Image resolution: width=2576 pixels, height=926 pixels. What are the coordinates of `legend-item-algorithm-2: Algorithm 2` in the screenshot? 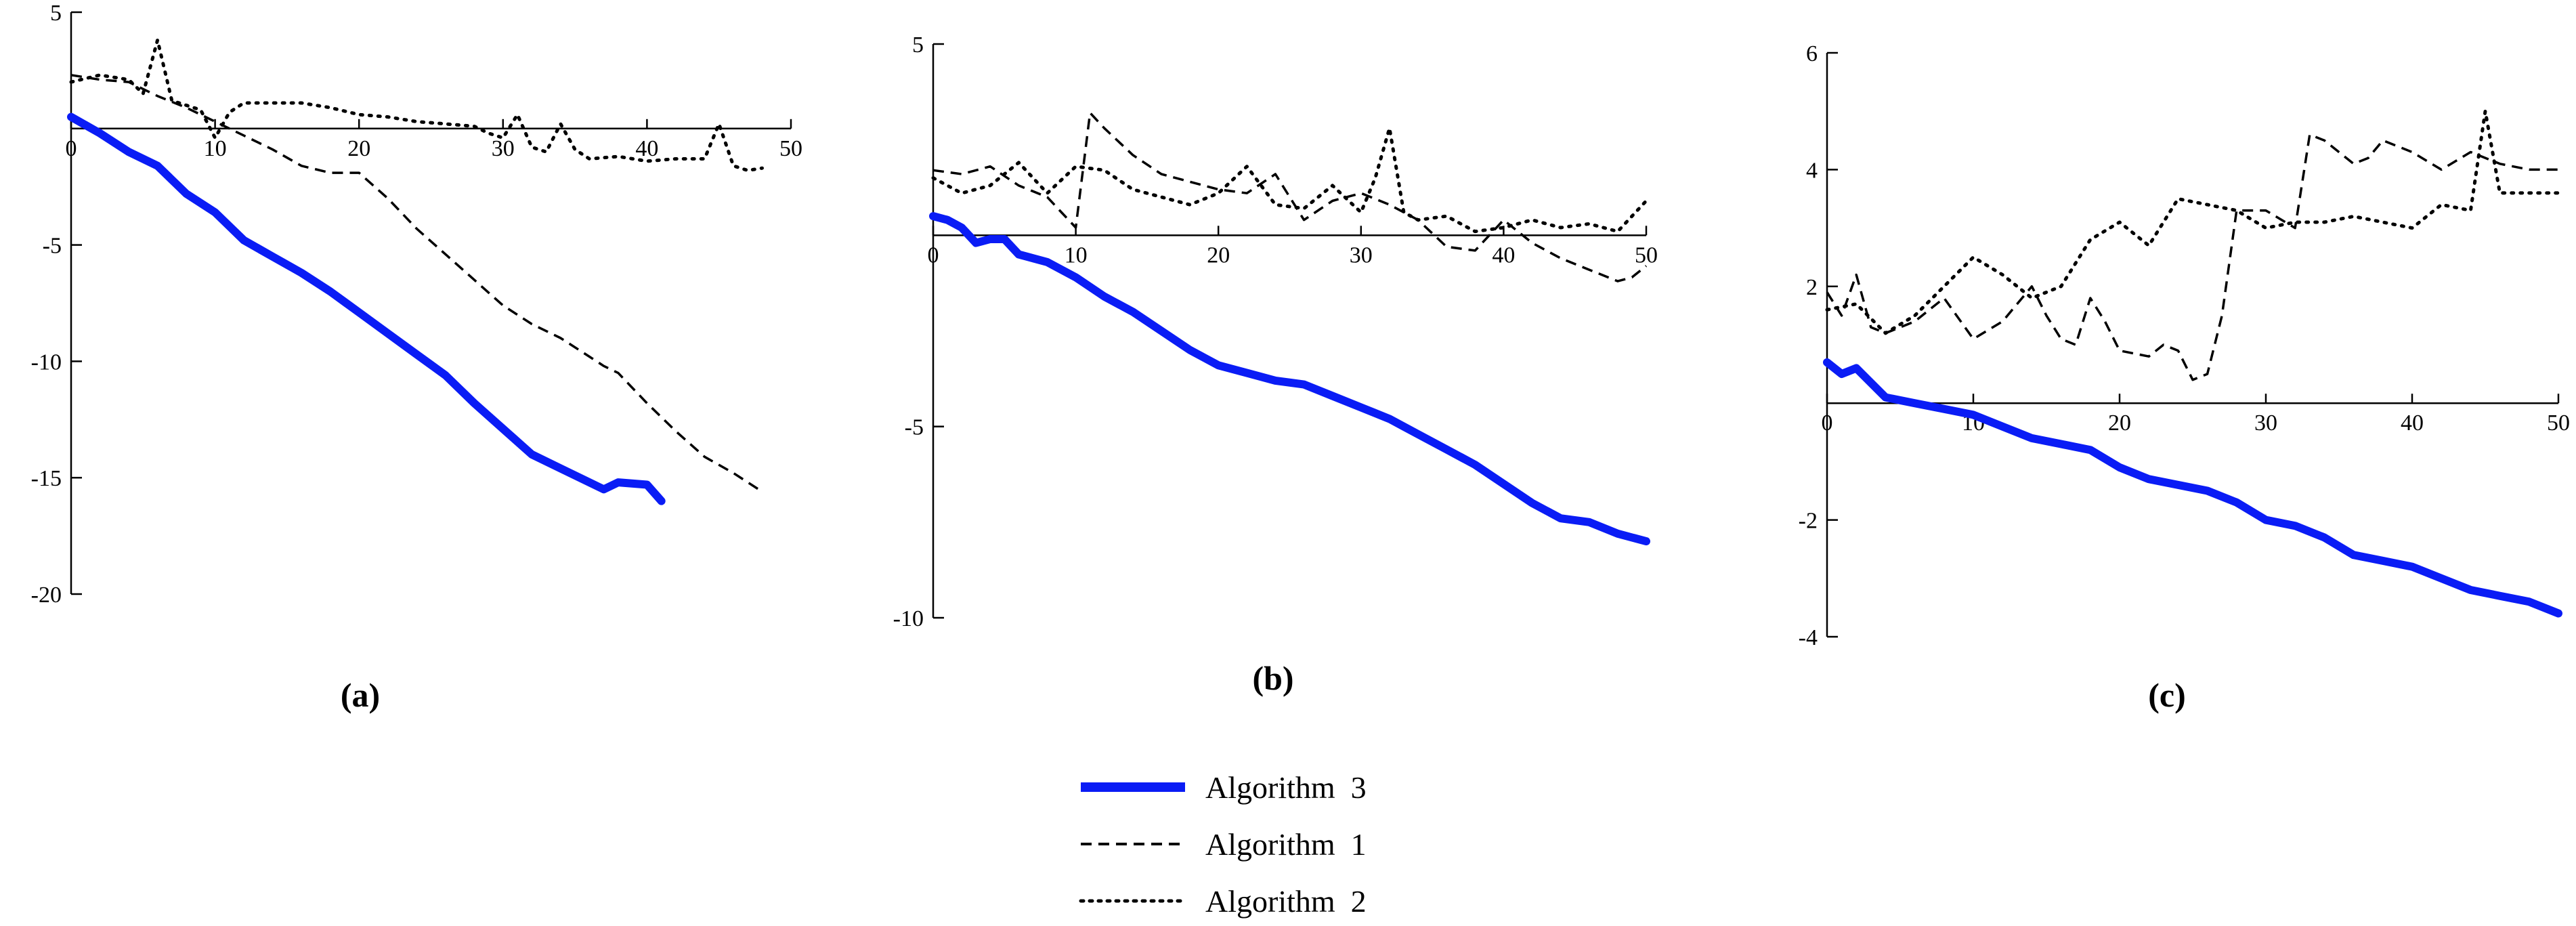 It's located at (1223, 901).